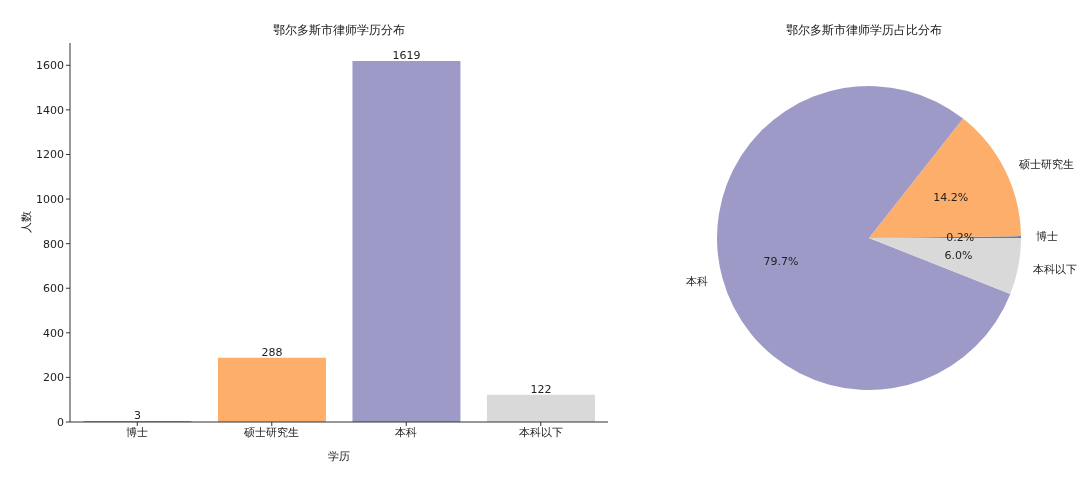 The width and height of the screenshot is (1080, 495). I want to click on x-tick-label: 本科, so click(406, 432).